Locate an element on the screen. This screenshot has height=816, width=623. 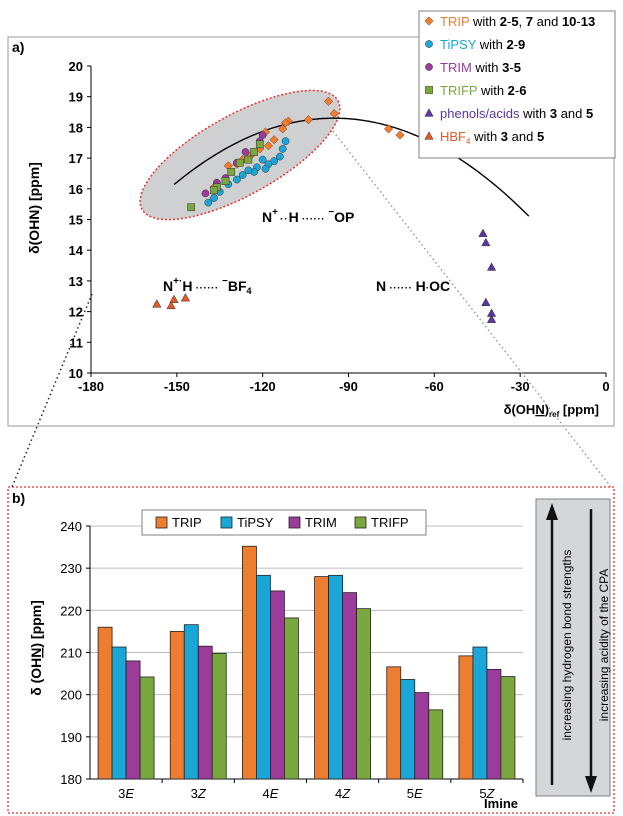
category-label: 3E is located at coordinates (126, 793).